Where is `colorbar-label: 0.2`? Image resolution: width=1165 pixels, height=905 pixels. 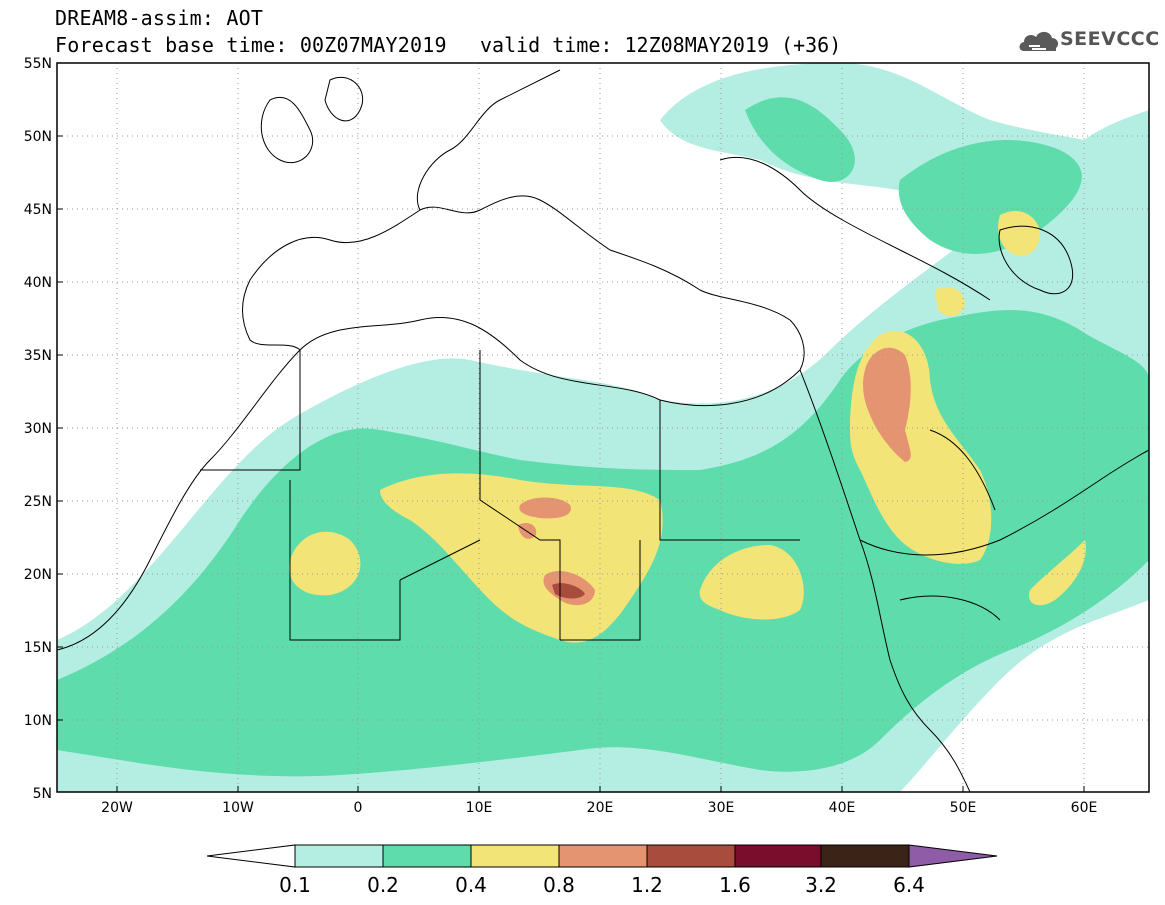
colorbar-label: 0.2 is located at coordinates (383, 885).